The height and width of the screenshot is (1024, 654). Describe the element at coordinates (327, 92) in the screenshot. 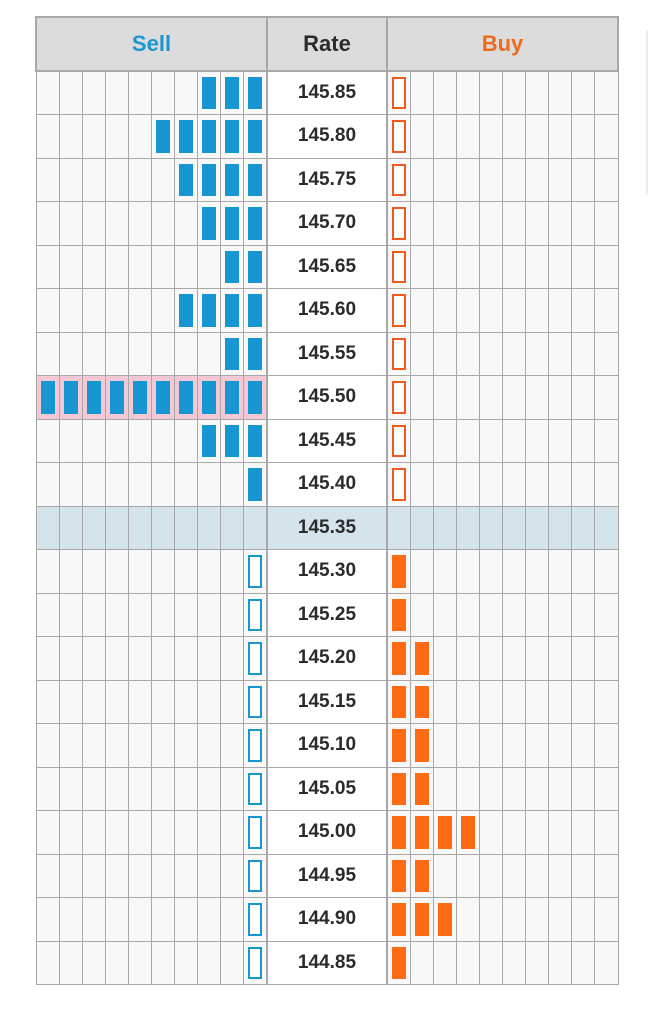

I see `rate-row: 145.85` at that location.